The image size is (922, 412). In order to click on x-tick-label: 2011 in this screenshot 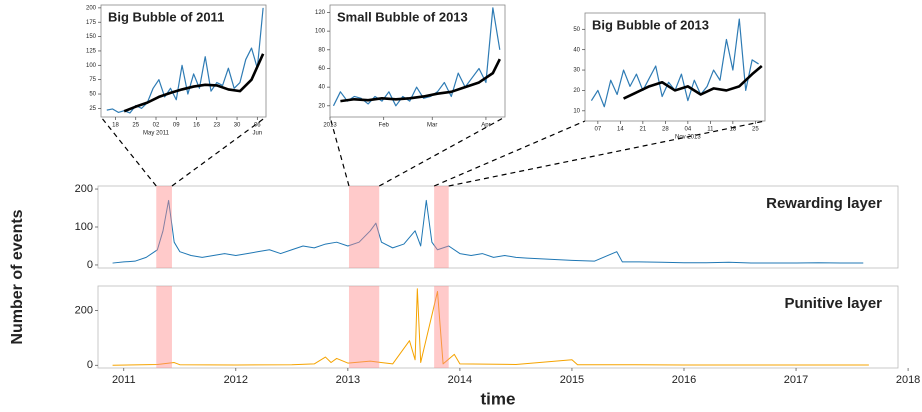, I will do `click(124, 380)`.